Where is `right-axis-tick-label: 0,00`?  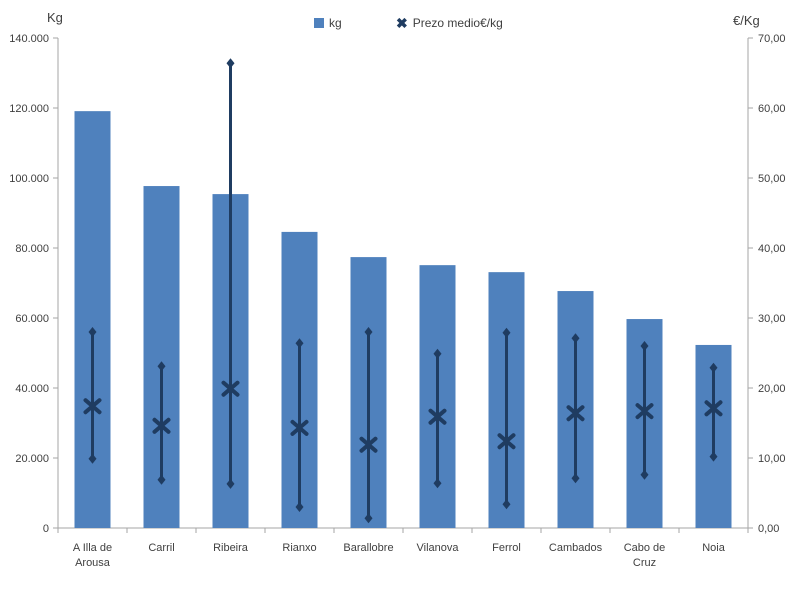 right-axis-tick-label: 0,00 is located at coordinates (768, 529).